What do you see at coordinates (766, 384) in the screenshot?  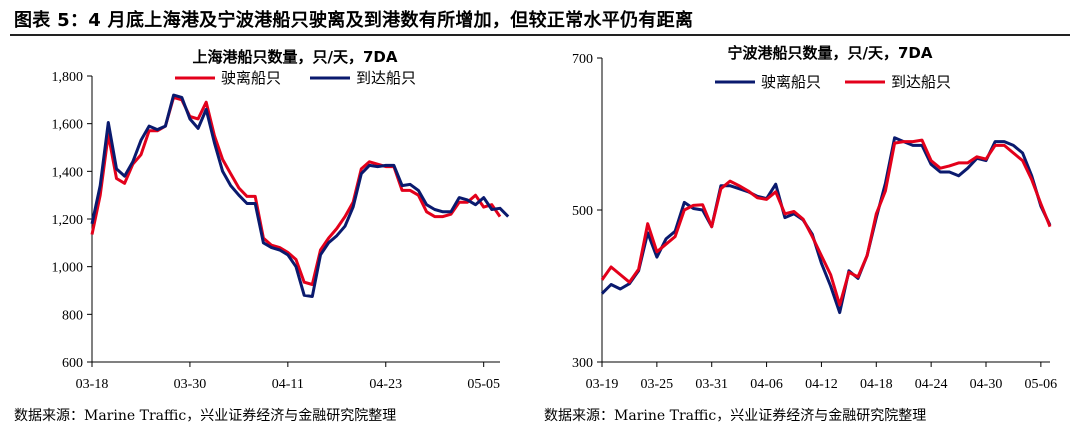 I see `x-tick-label: 04-06` at bounding box center [766, 384].